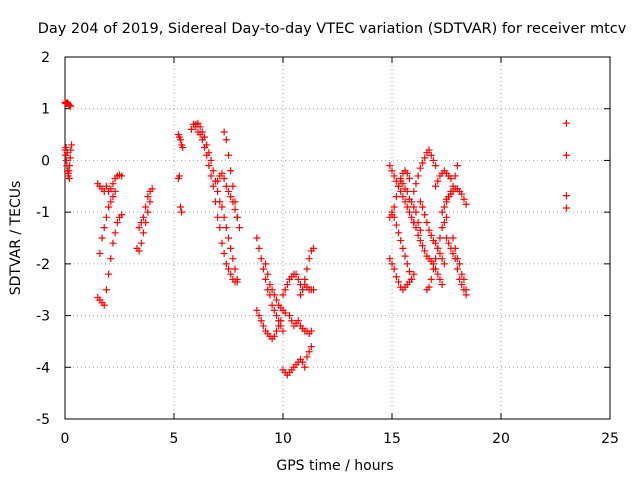 The width and height of the screenshot is (640, 480). Describe the element at coordinates (610, 439) in the screenshot. I see `x-tick-label: 25` at that location.